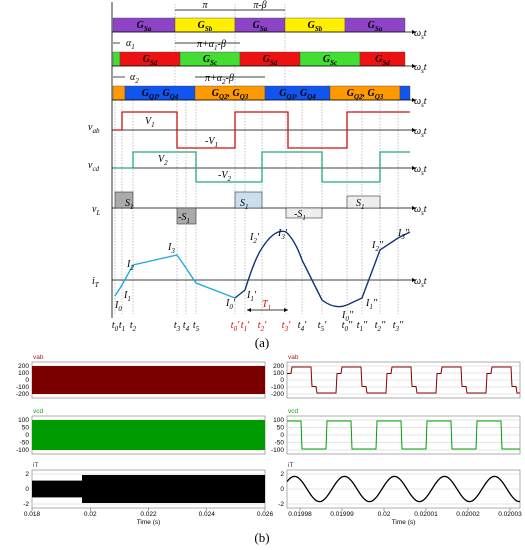 The height and width of the screenshot is (550, 525). I want to click on angle-label: π-β, so click(259, 5).